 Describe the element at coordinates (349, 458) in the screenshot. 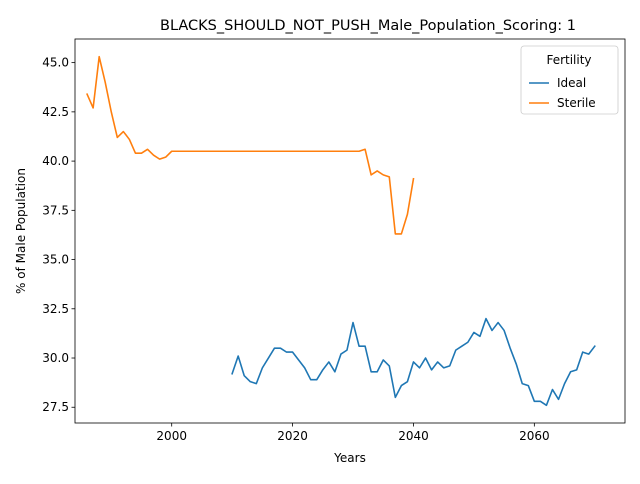

I see `x-axis-label: Years` at that location.